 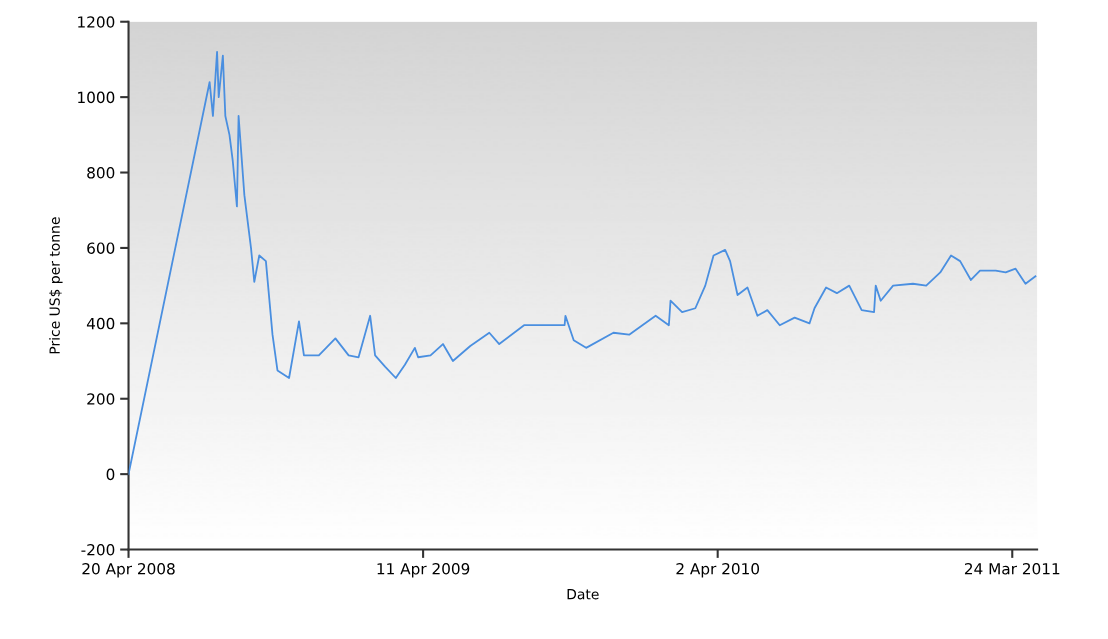 What do you see at coordinates (583, 594) in the screenshot?
I see `x-axis-title: Date` at bounding box center [583, 594].